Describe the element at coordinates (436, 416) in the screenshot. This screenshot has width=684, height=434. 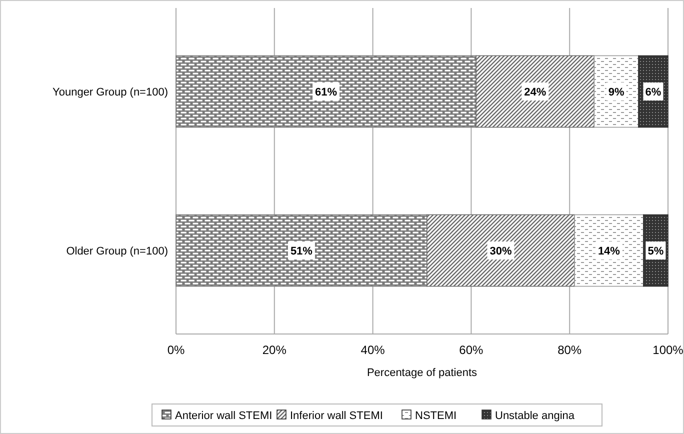
I see `legend-label: NSTEMI` at that location.